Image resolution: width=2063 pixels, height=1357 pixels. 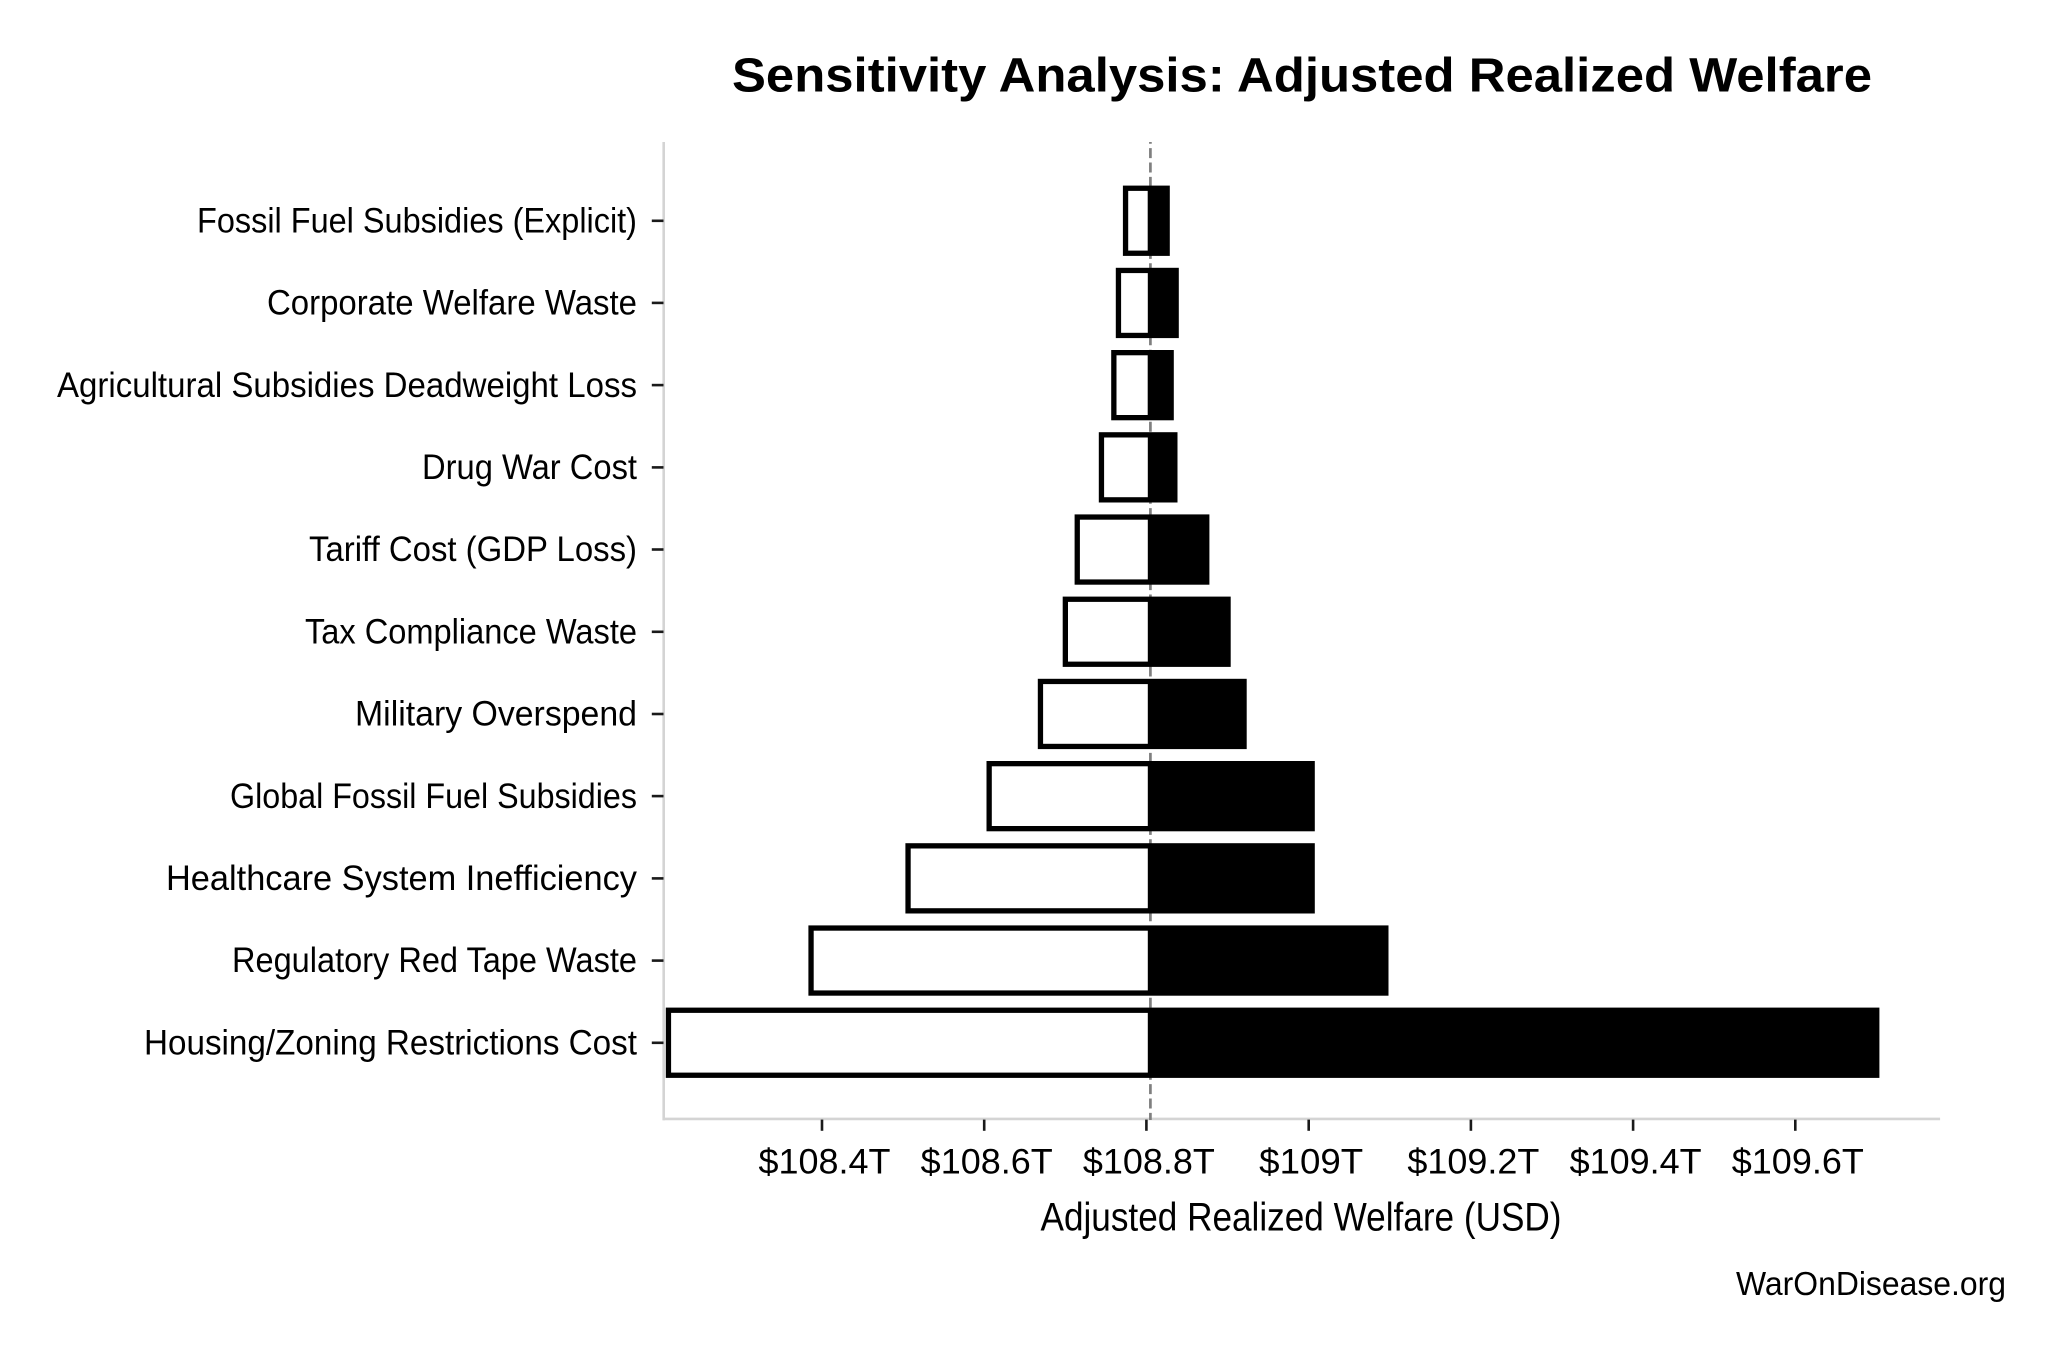 What do you see at coordinates (1473, 1162) in the screenshot?
I see `svg-text: $109.2T` at bounding box center [1473, 1162].